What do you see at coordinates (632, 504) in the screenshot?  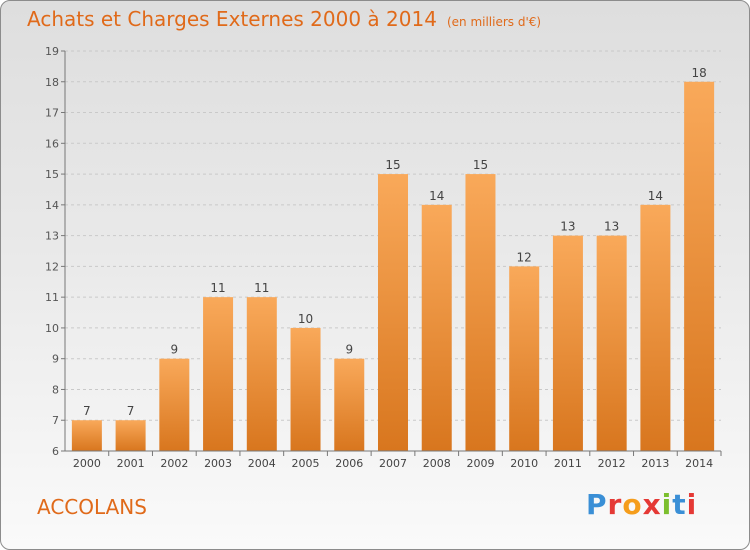 I see `logo-letter: o` at bounding box center [632, 504].